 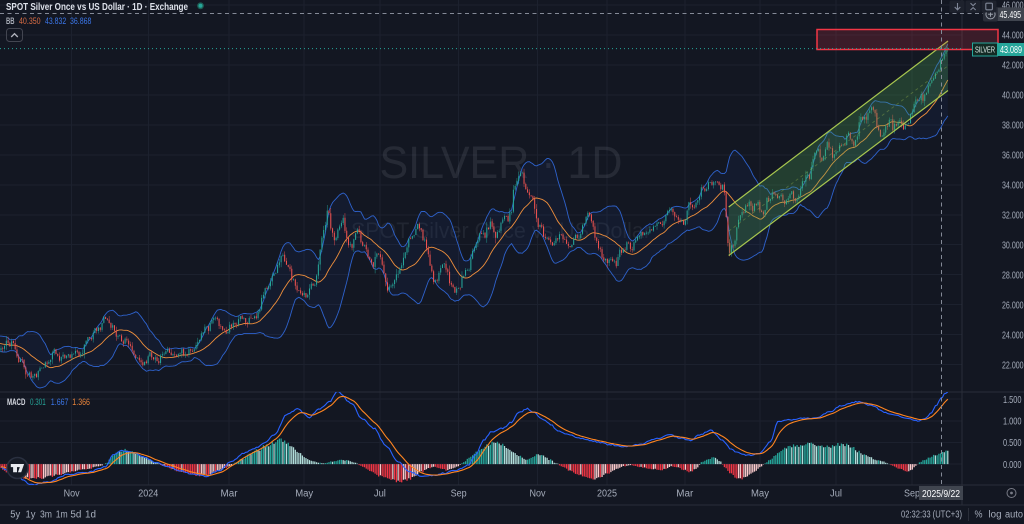 What do you see at coordinates (80, 21) in the screenshot?
I see `svg-text: 36.868` at bounding box center [80, 21].